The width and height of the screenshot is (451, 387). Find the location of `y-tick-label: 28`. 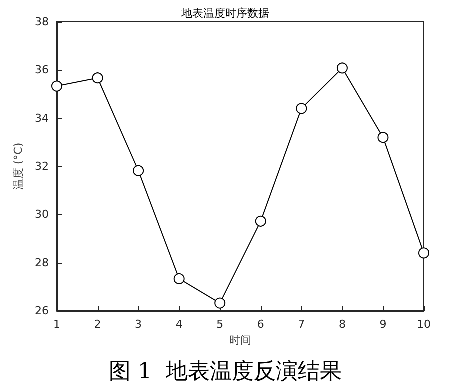

y-tick-label: 28 is located at coordinates (42, 263).